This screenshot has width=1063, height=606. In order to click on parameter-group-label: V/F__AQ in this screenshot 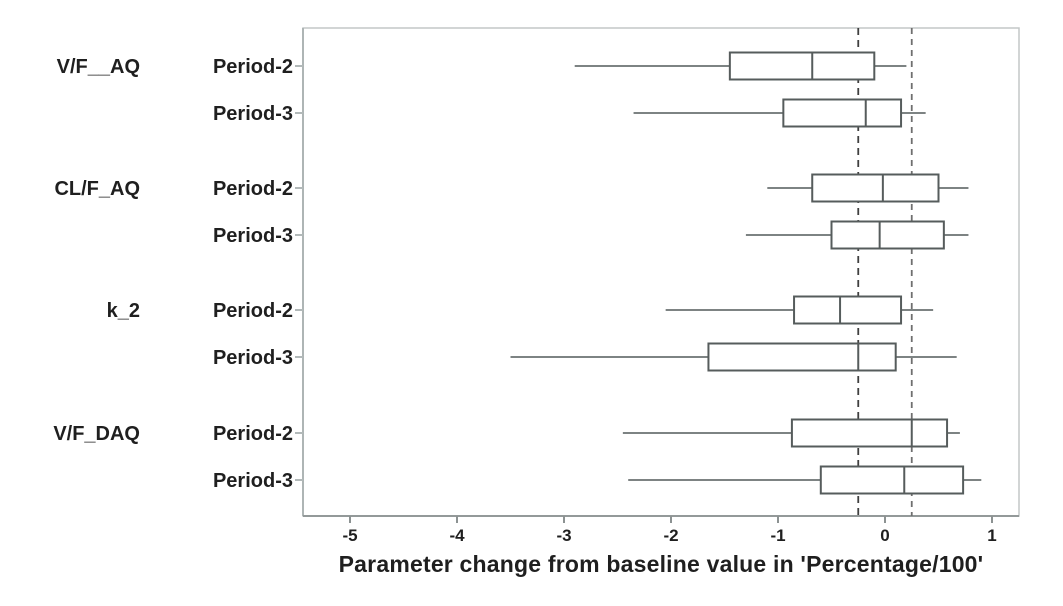, I will do `click(98, 67)`.